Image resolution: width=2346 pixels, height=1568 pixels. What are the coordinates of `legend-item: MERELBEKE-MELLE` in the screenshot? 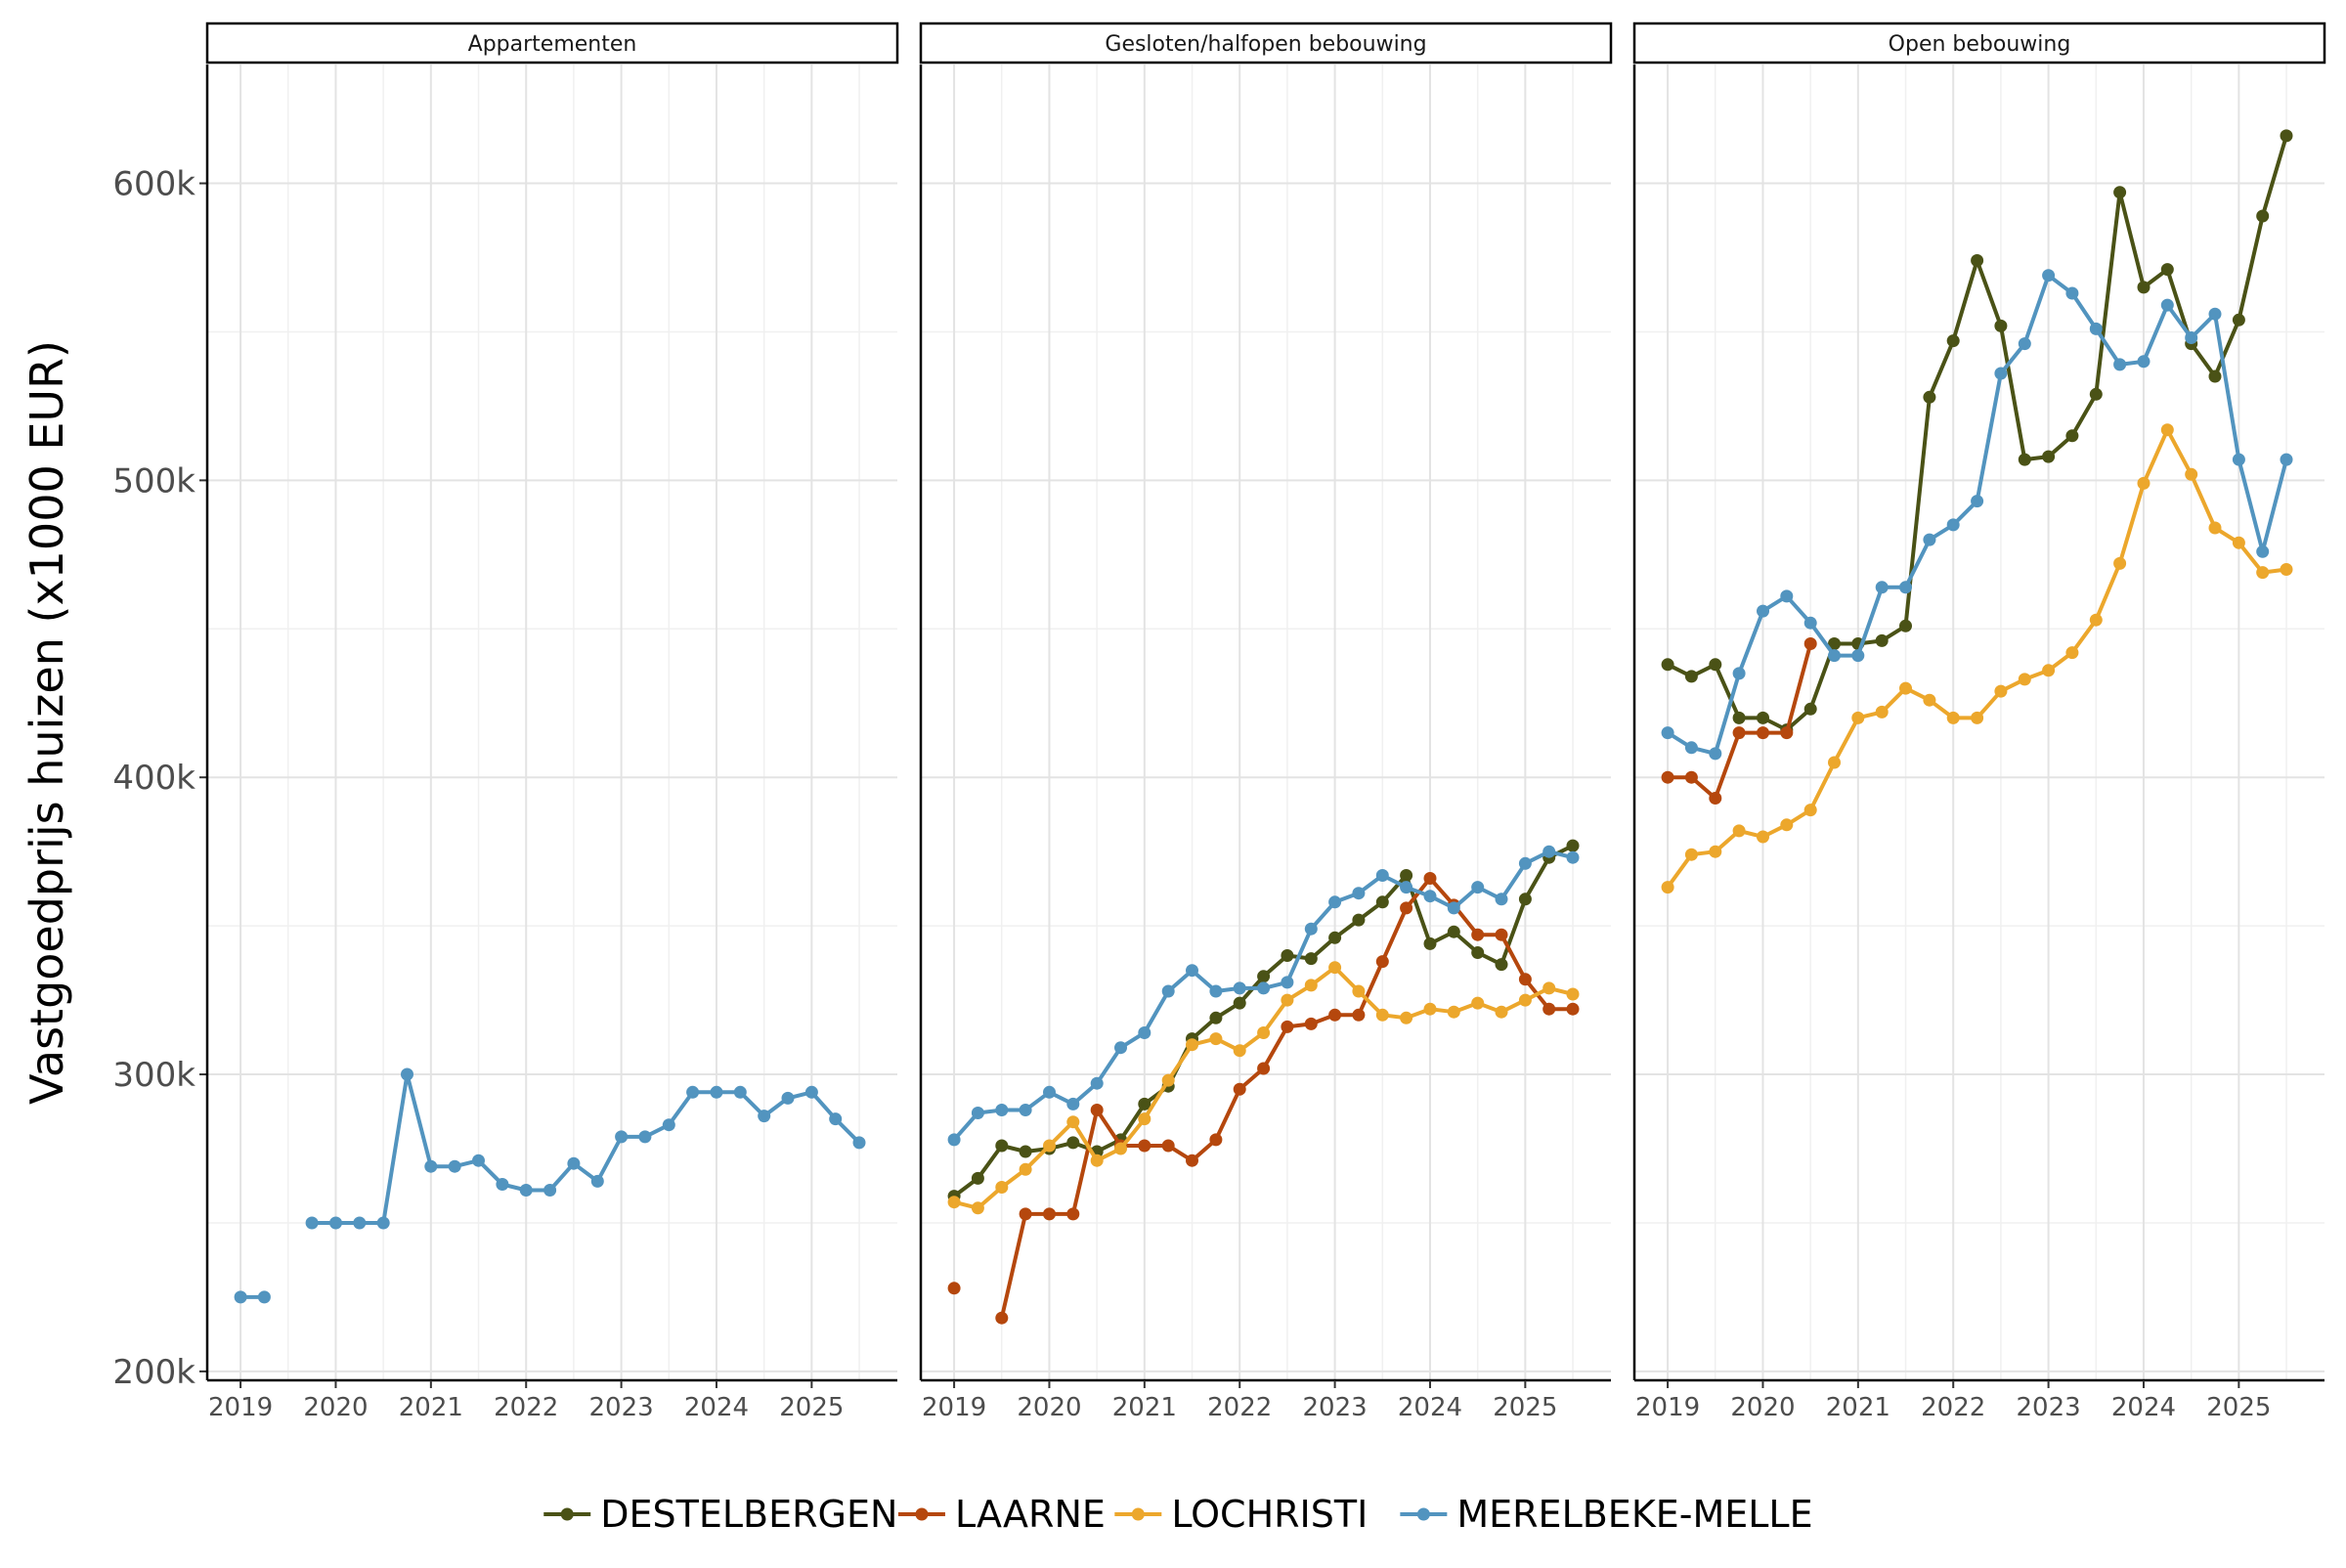 It's located at (1606, 1515).